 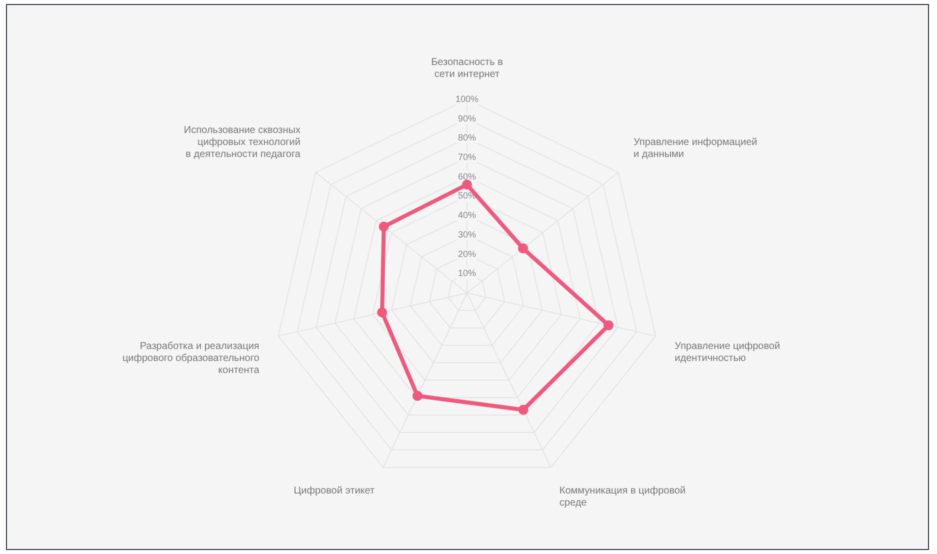 I want to click on y-tick-label: 70%, so click(x=467, y=157).